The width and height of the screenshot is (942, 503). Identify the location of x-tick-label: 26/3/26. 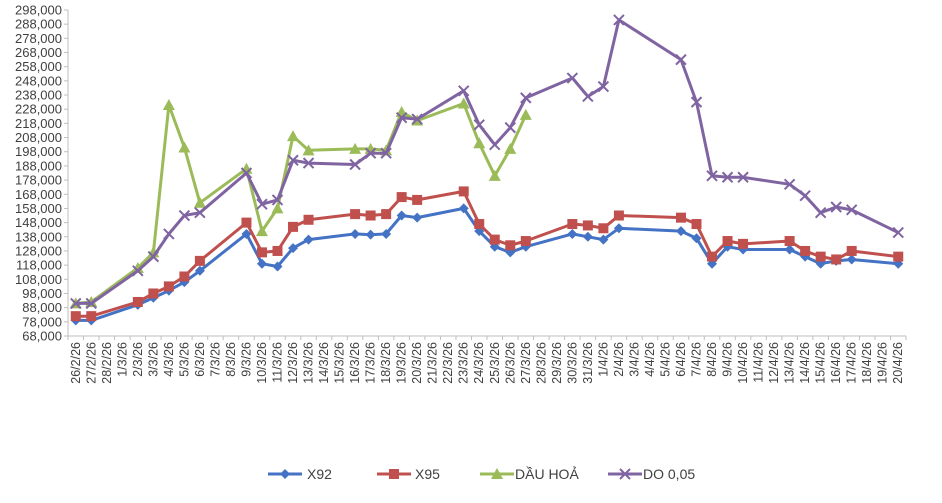
(510, 363).